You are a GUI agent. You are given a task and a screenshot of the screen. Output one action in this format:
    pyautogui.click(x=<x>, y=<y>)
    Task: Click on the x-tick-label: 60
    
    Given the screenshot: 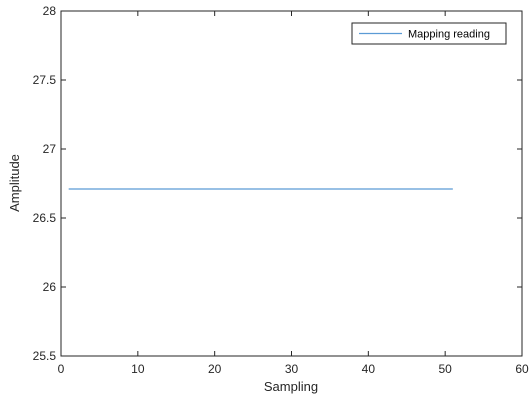 What is the action you would take?
    pyautogui.click(x=522, y=369)
    